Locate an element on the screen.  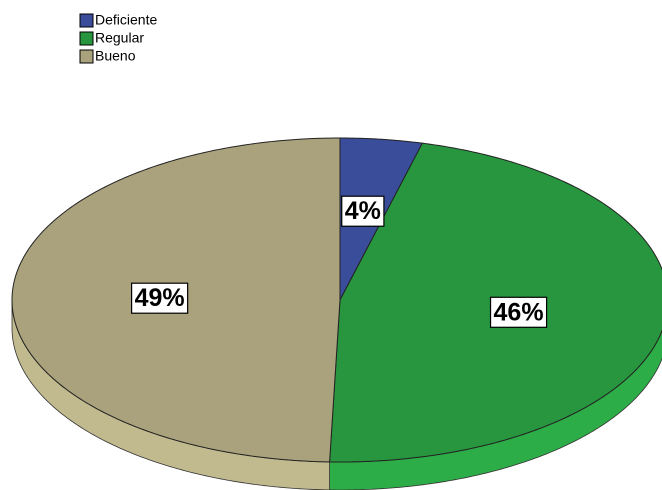
value-label: 4% is located at coordinates (363, 211).